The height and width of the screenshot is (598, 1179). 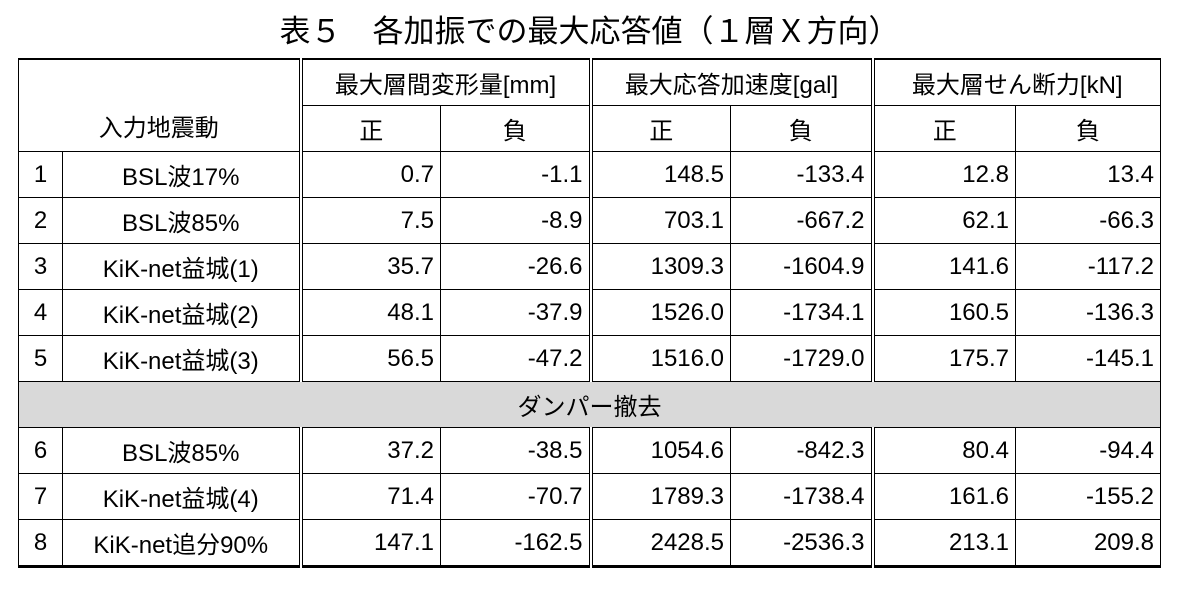 I want to click on value-cell: -1734.1, so click(x=801, y=312).